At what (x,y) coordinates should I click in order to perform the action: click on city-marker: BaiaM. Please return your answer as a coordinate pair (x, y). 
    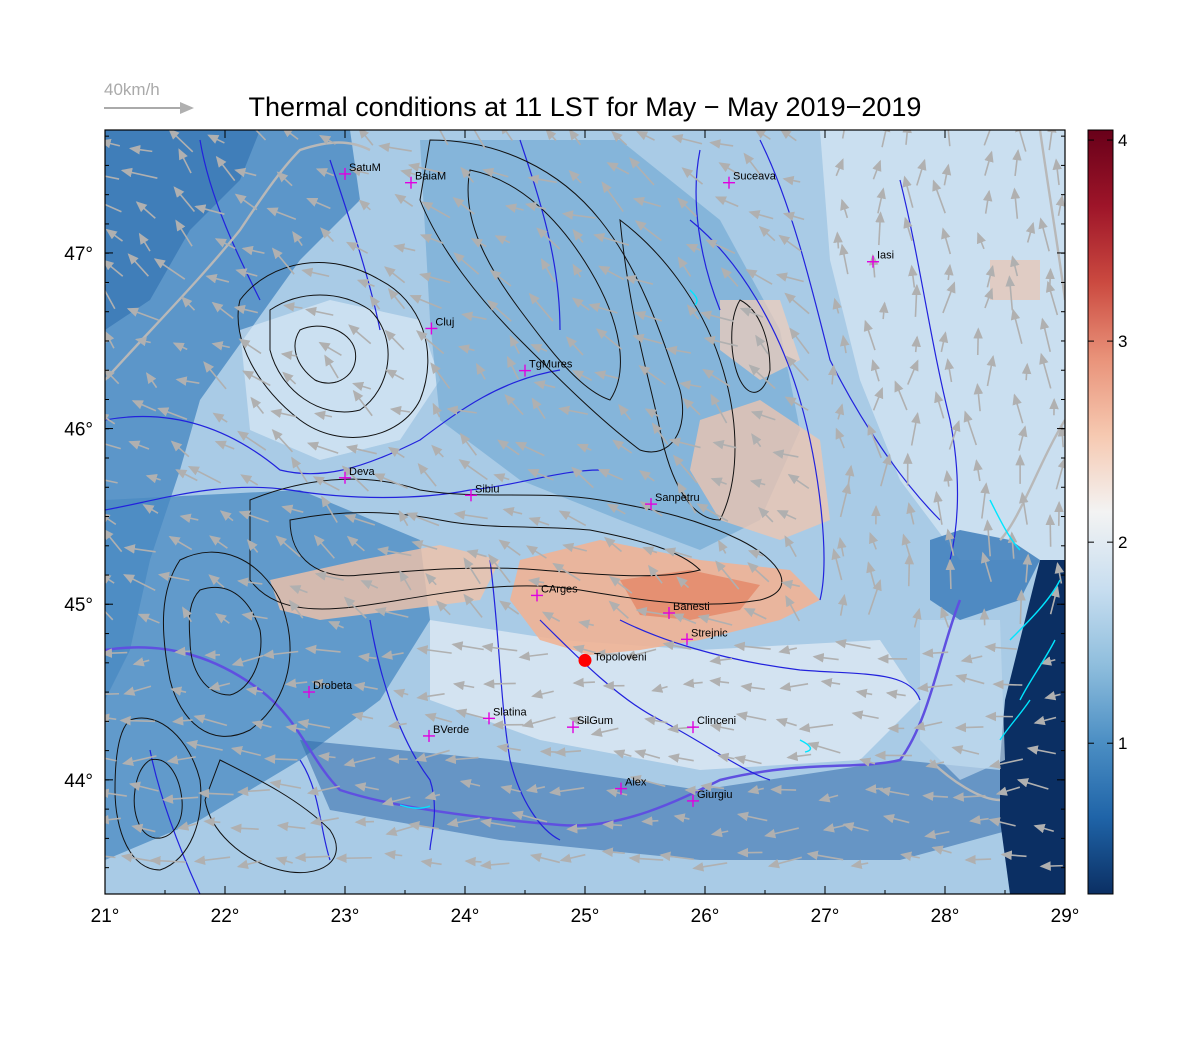
    Looking at the image, I should click on (425, 180).